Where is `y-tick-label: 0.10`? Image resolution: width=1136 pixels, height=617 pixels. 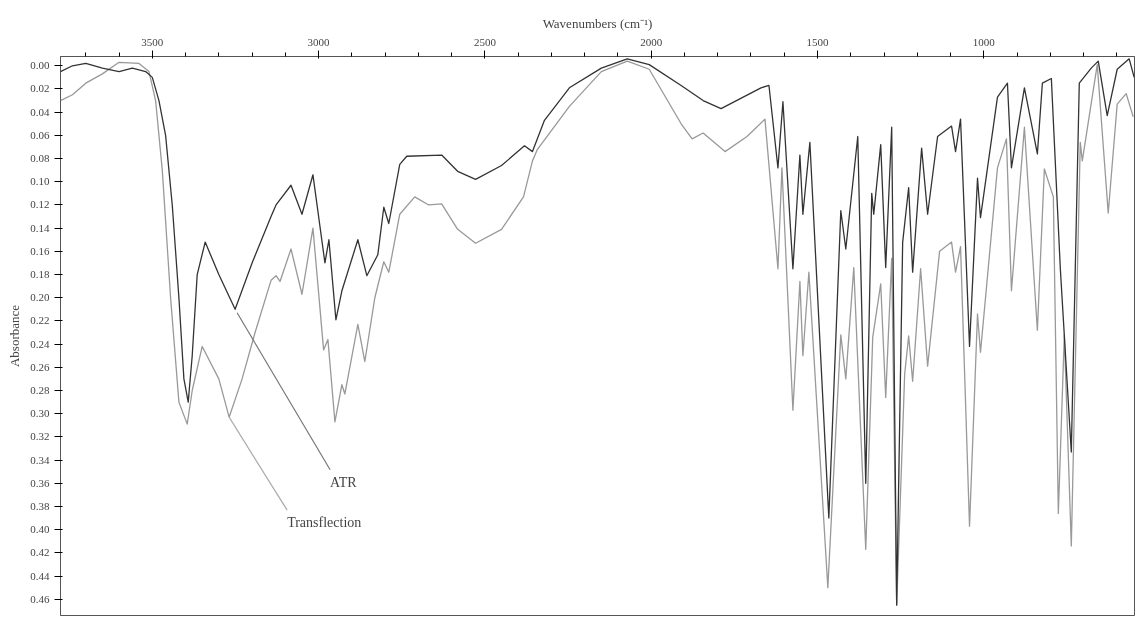
y-tick-label: 0.10 is located at coordinates (40, 181).